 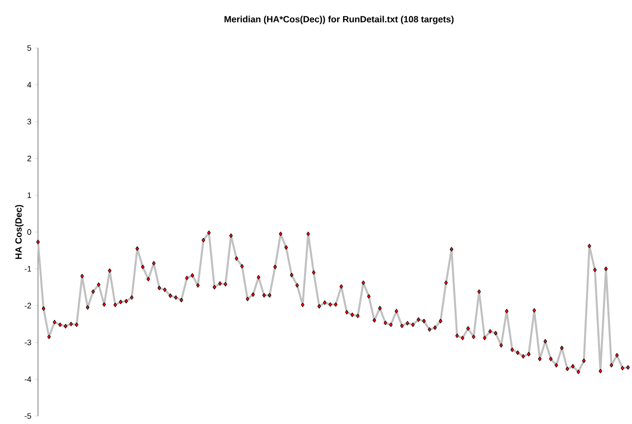 I want to click on chart-title: Meridian (HA*Cos(Dec)) for RunDetail.txt (108 targets), so click(x=339, y=20).